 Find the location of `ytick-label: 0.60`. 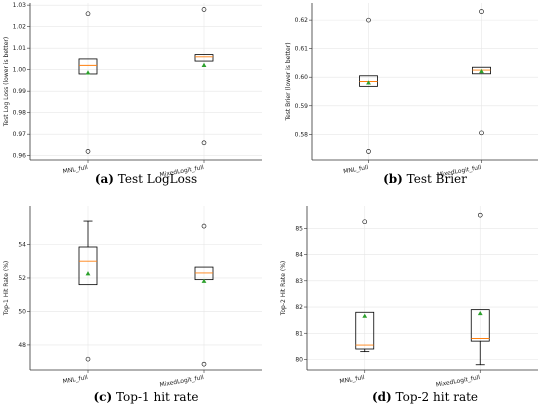

ytick-label: 0.60 is located at coordinates (302, 77).